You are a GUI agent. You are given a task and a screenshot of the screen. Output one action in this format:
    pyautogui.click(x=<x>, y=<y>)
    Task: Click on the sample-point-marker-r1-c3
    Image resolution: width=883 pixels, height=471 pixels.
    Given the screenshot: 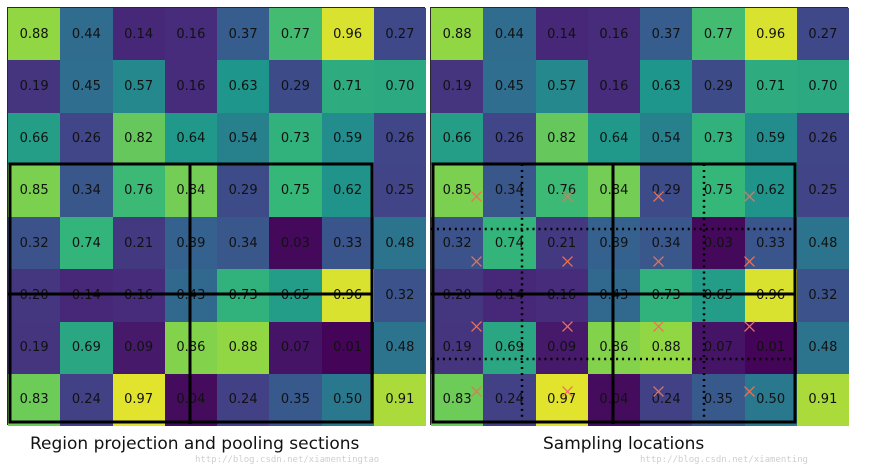 What is the action you would take?
    pyautogui.click(x=749, y=261)
    